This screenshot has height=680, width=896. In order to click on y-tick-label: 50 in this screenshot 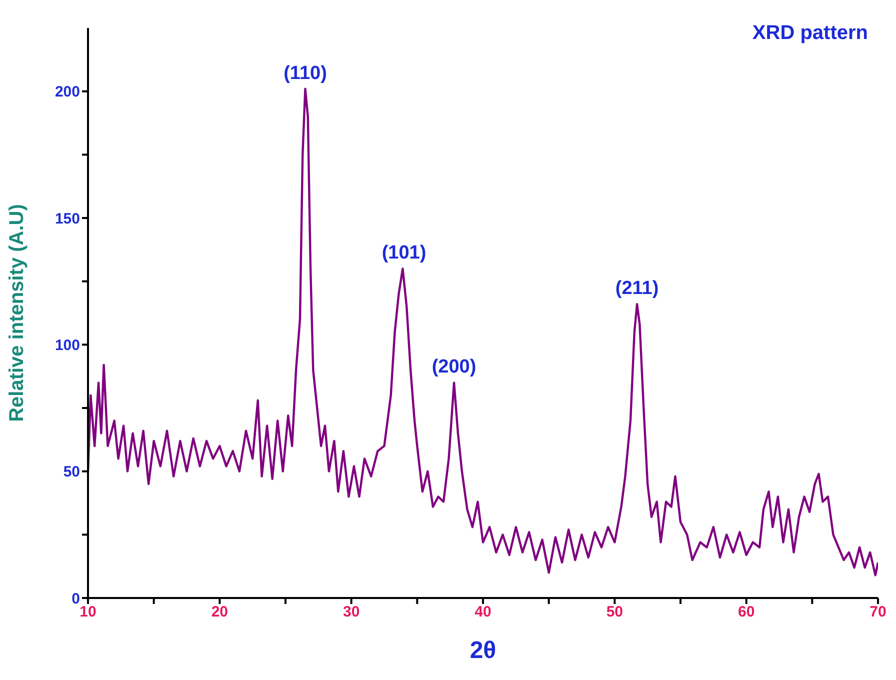, I will do `click(71, 472)`.